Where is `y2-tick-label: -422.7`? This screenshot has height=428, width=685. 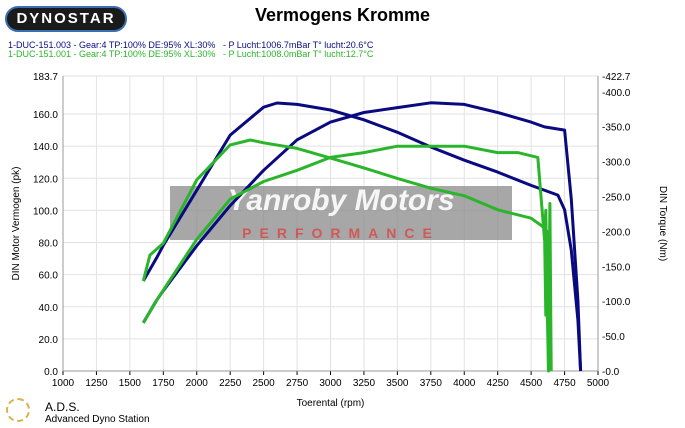 y2-tick-label: -422.7 is located at coordinates (616, 77).